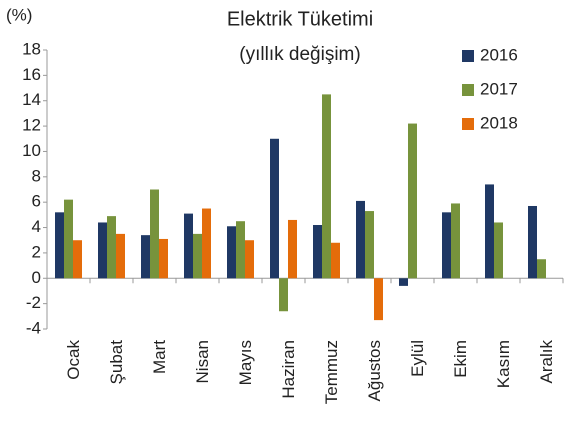  What do you see at coordinates (417, 358) in the screenshot?
I see `x-tick-label: Eylül` at bounding box center [417, 358].